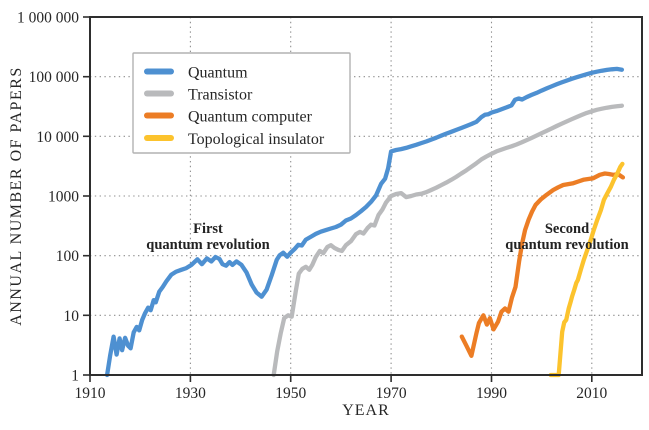  Describe the element at coordinates (159, 93) in the screenshot. I see `legend-swatch-transistor` at that location.